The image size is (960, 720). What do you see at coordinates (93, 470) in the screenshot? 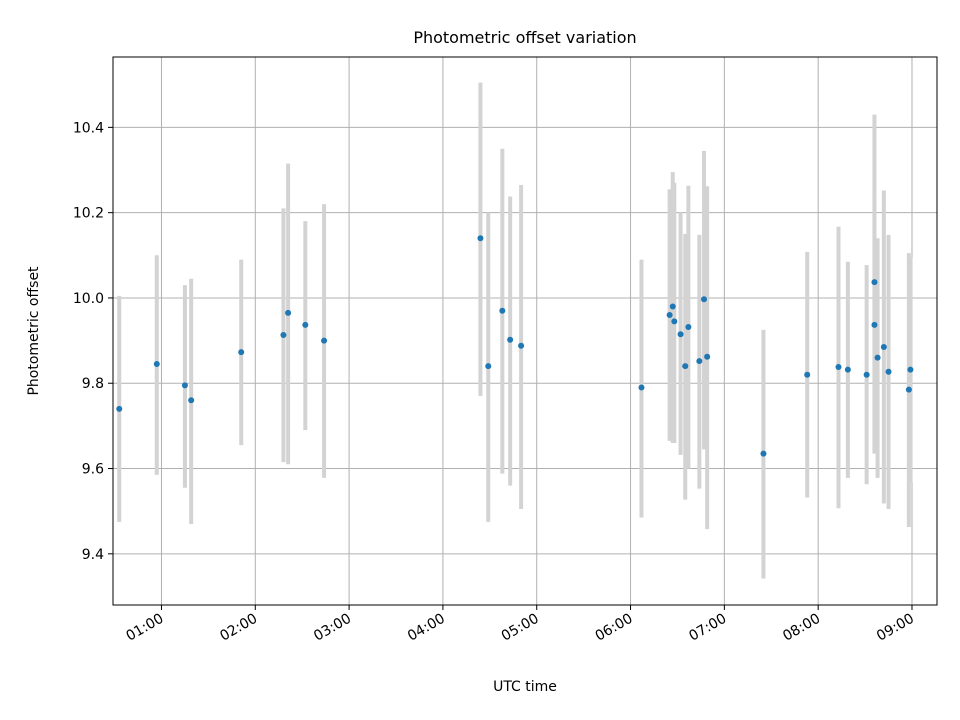
I see `y-tick-label: 9.6` at bounding box center [93, 470].